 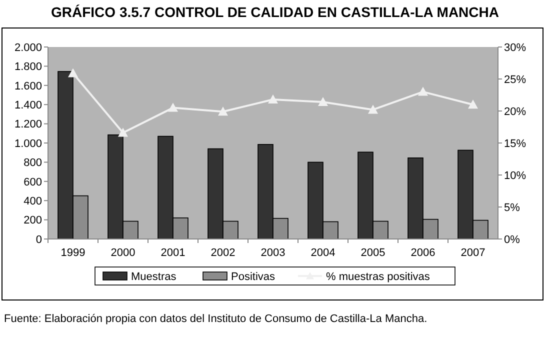 I want to click on x-tick-label: 1999, so click(x=73, y=253).